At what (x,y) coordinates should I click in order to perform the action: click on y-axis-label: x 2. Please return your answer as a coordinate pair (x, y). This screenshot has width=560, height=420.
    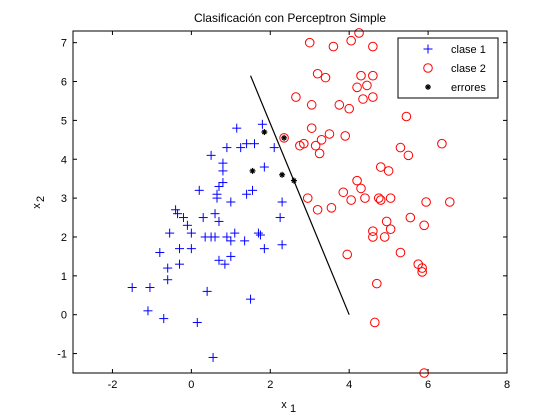
    Looking at the image, I should click on (39, 202).